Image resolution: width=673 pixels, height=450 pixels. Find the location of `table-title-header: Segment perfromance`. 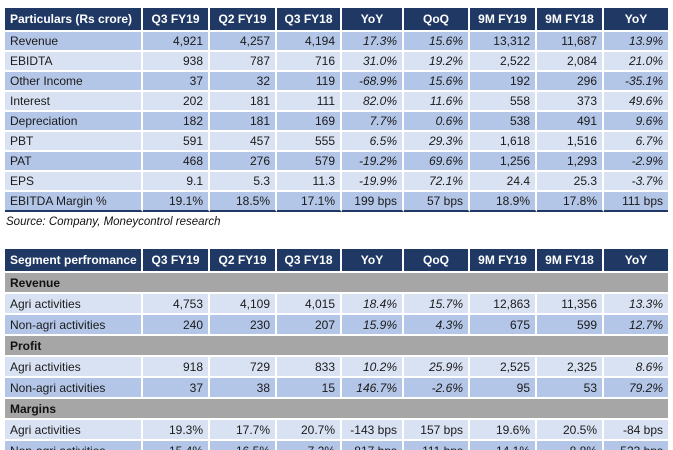

table-title-header: Segment perfromance is located at coordinates (74, 260).